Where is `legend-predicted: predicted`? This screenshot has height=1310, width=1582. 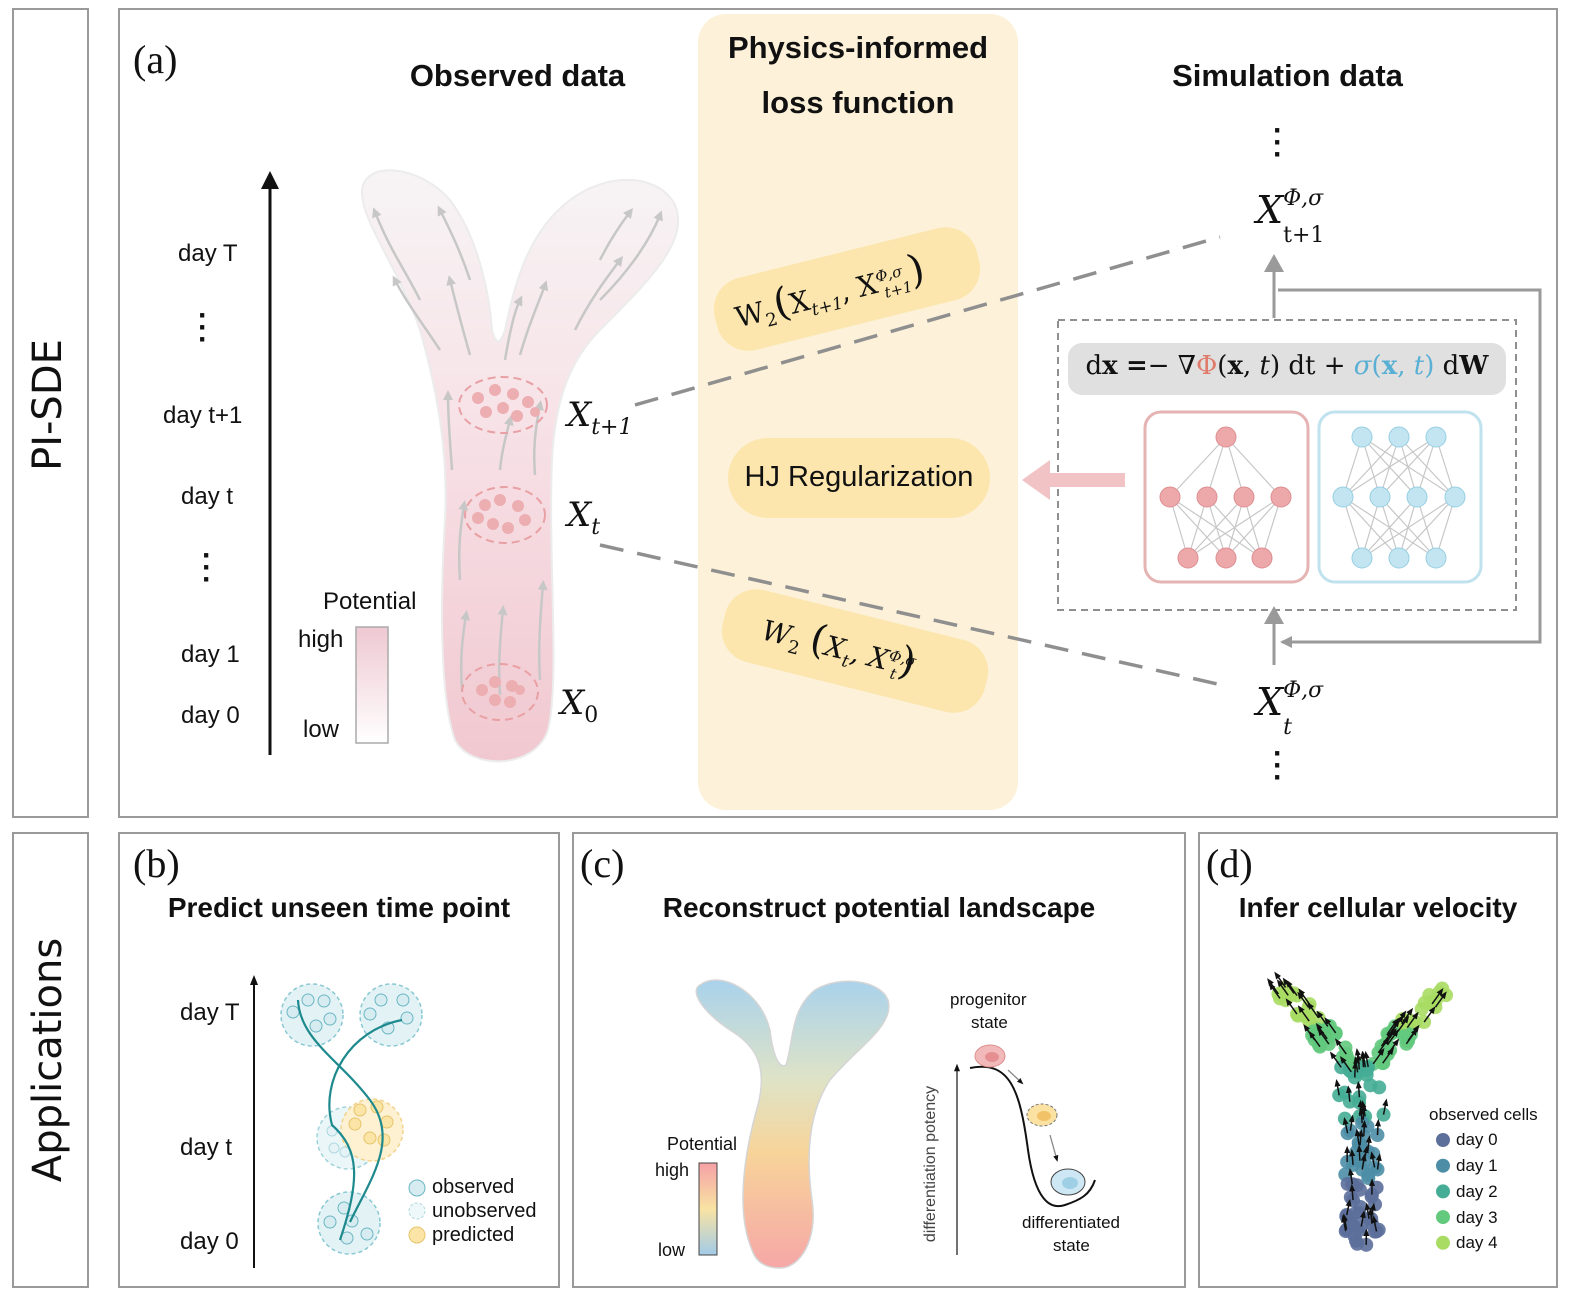 legend-predicted: predicted is located at coordinates (473, 1235).